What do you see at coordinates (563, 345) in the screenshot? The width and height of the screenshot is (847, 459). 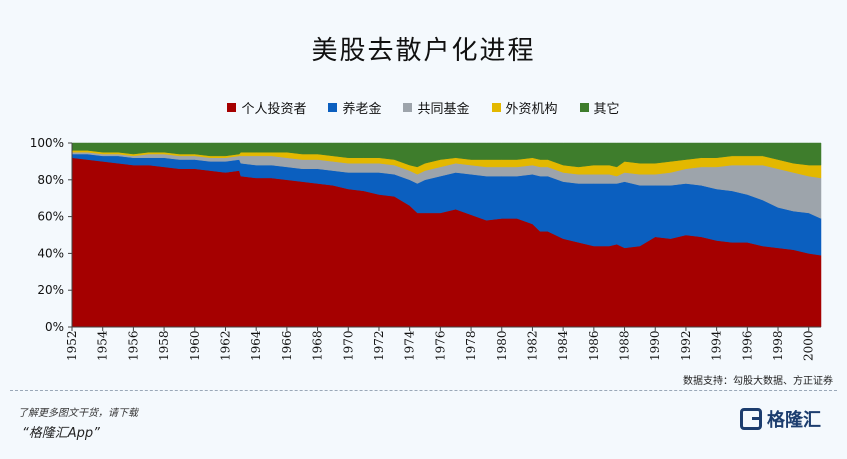 I see `x-tick-label: 1984` at bounding box center [563, 345].